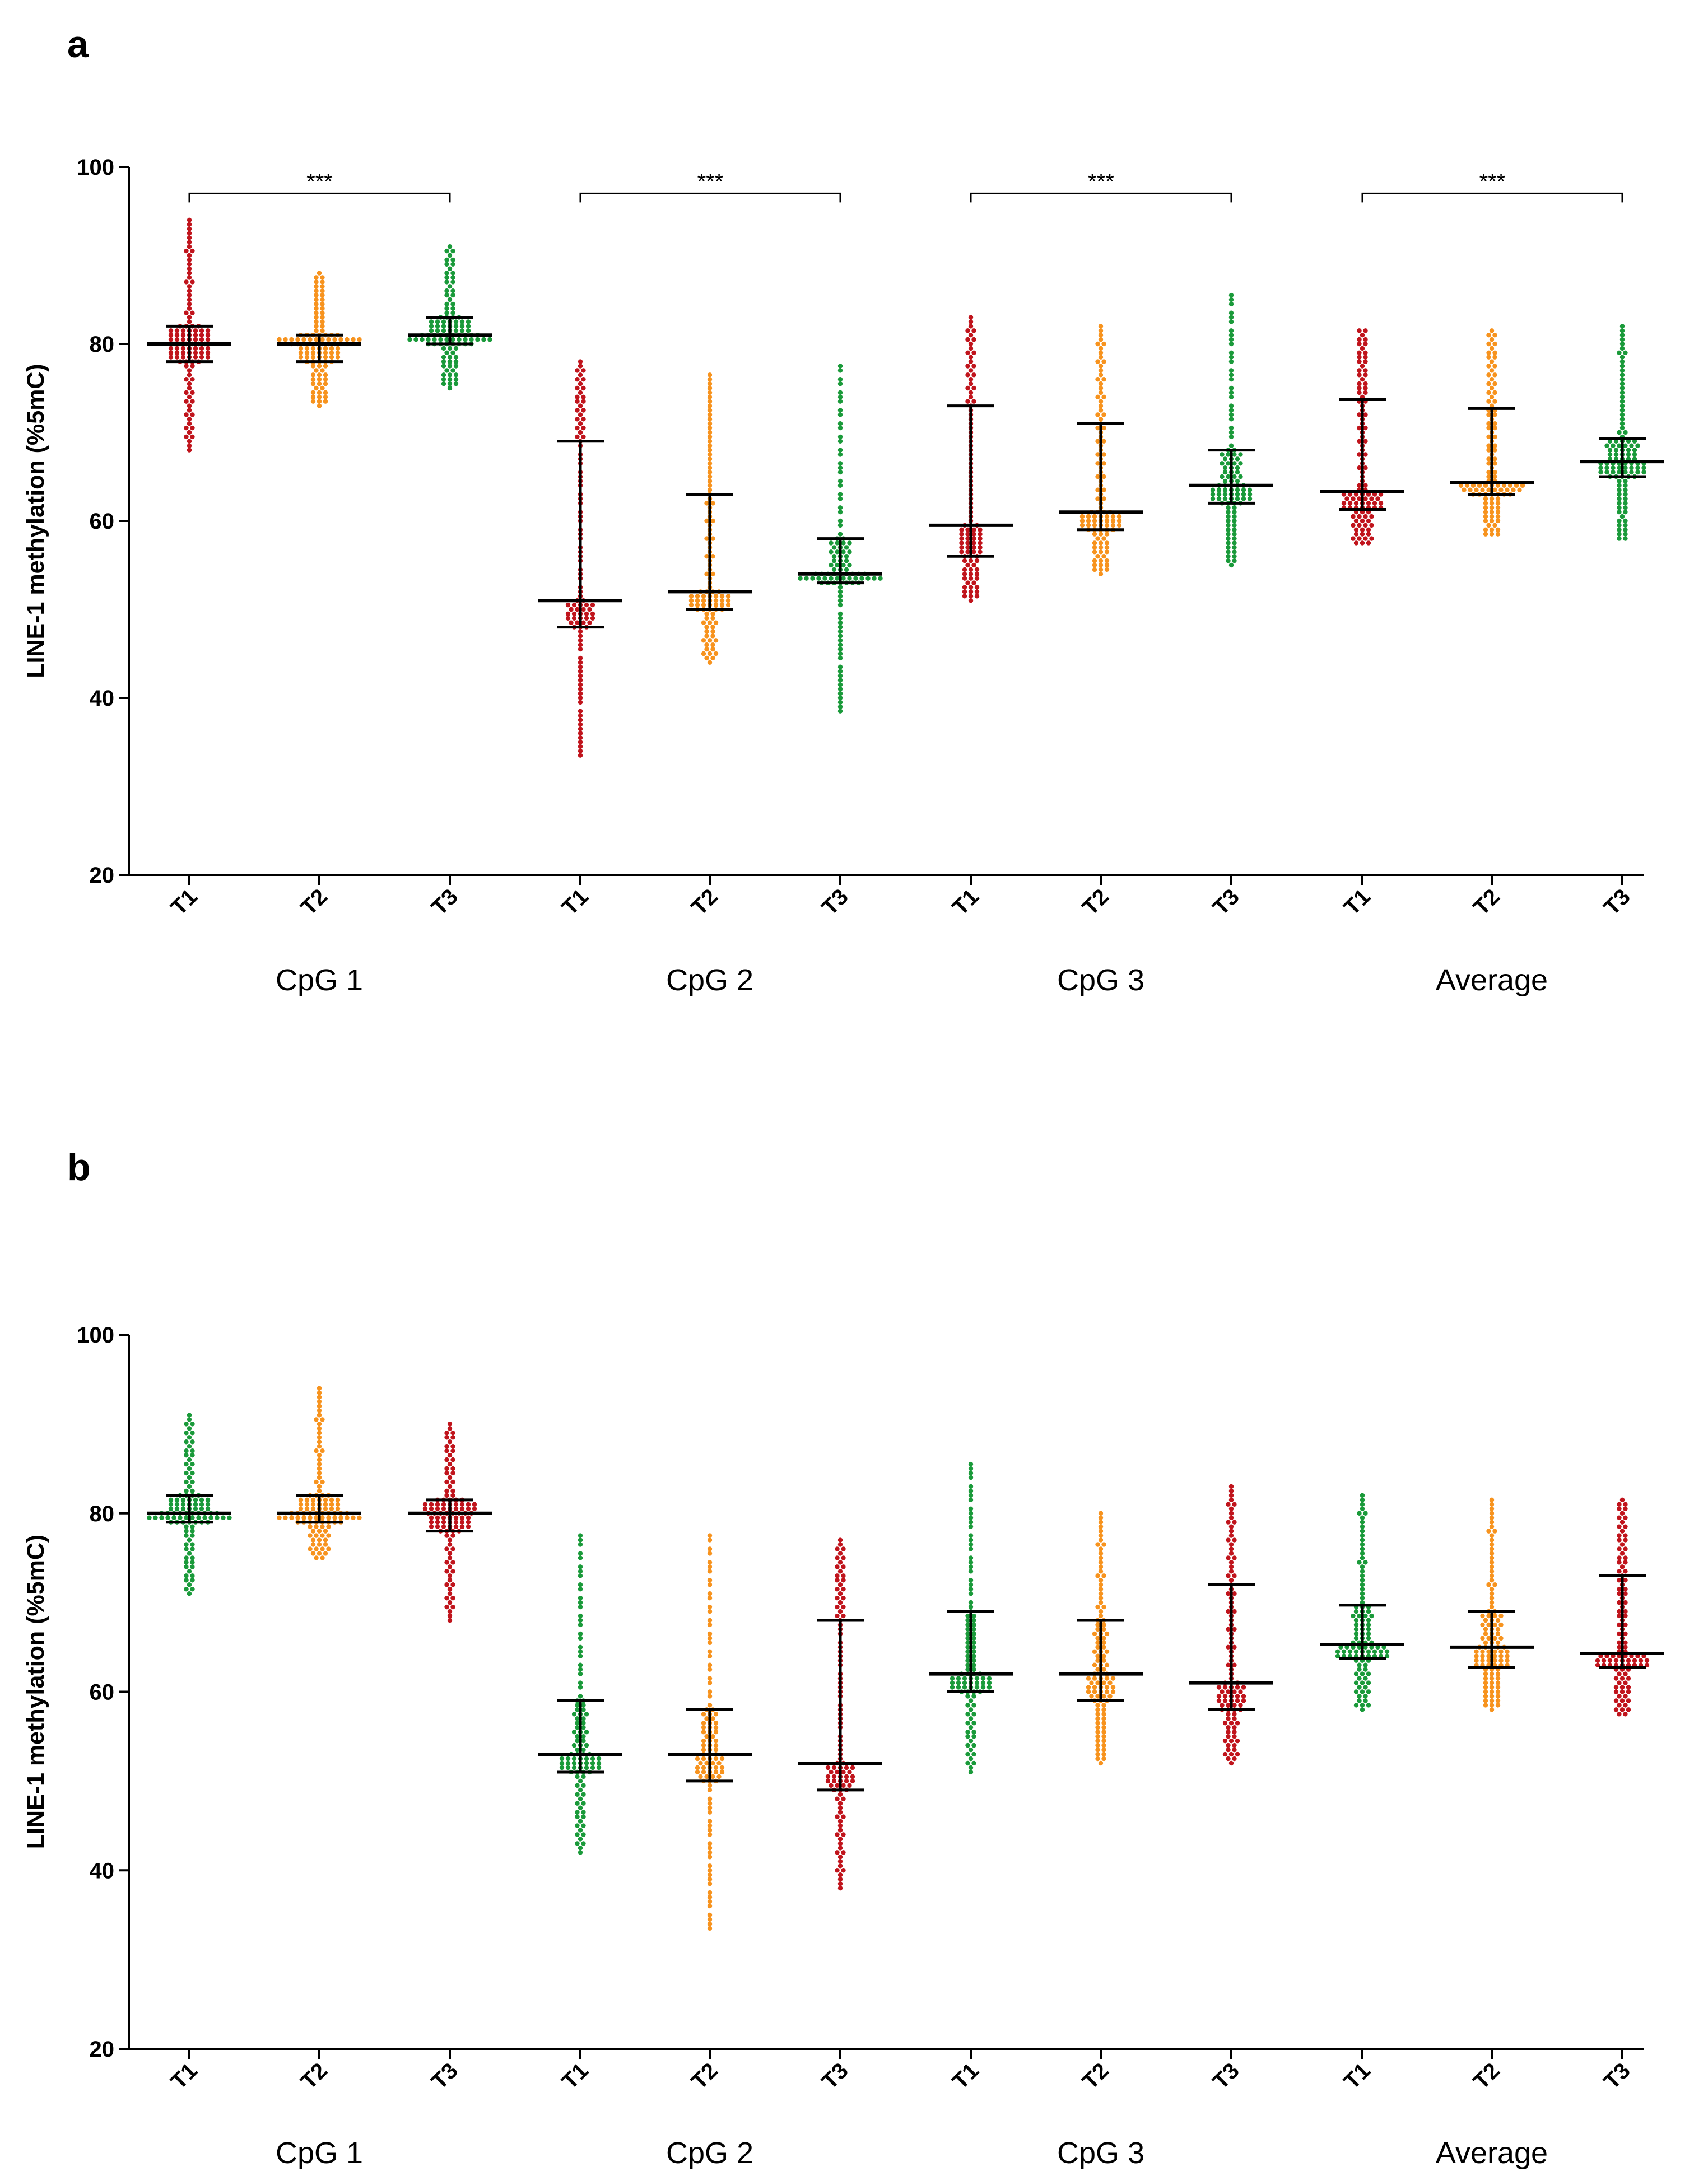  Describe the element at coordinates (103, 1692) in the screenshot. I see `y-tick-label: 60` at that location.